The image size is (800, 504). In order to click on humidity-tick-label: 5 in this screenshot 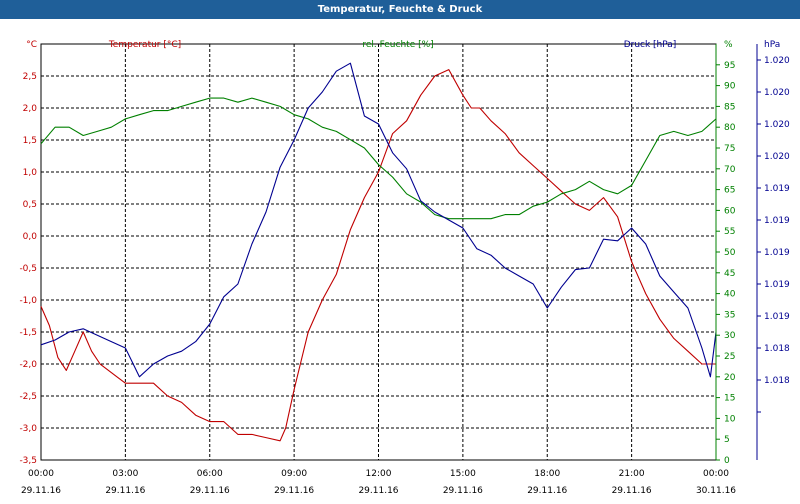, I will do `click(727, 440)`.